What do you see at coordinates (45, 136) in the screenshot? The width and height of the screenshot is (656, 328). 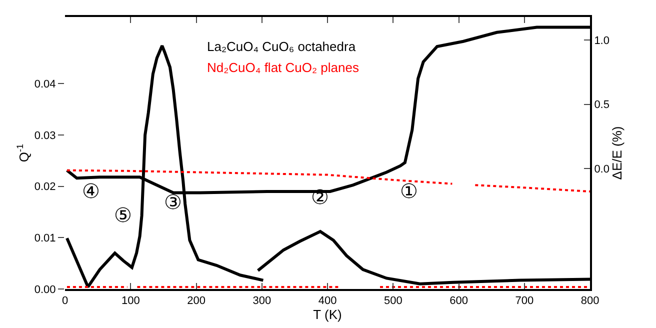 I see `y-tick-label: 0.03` at bounding box center [45, 136].